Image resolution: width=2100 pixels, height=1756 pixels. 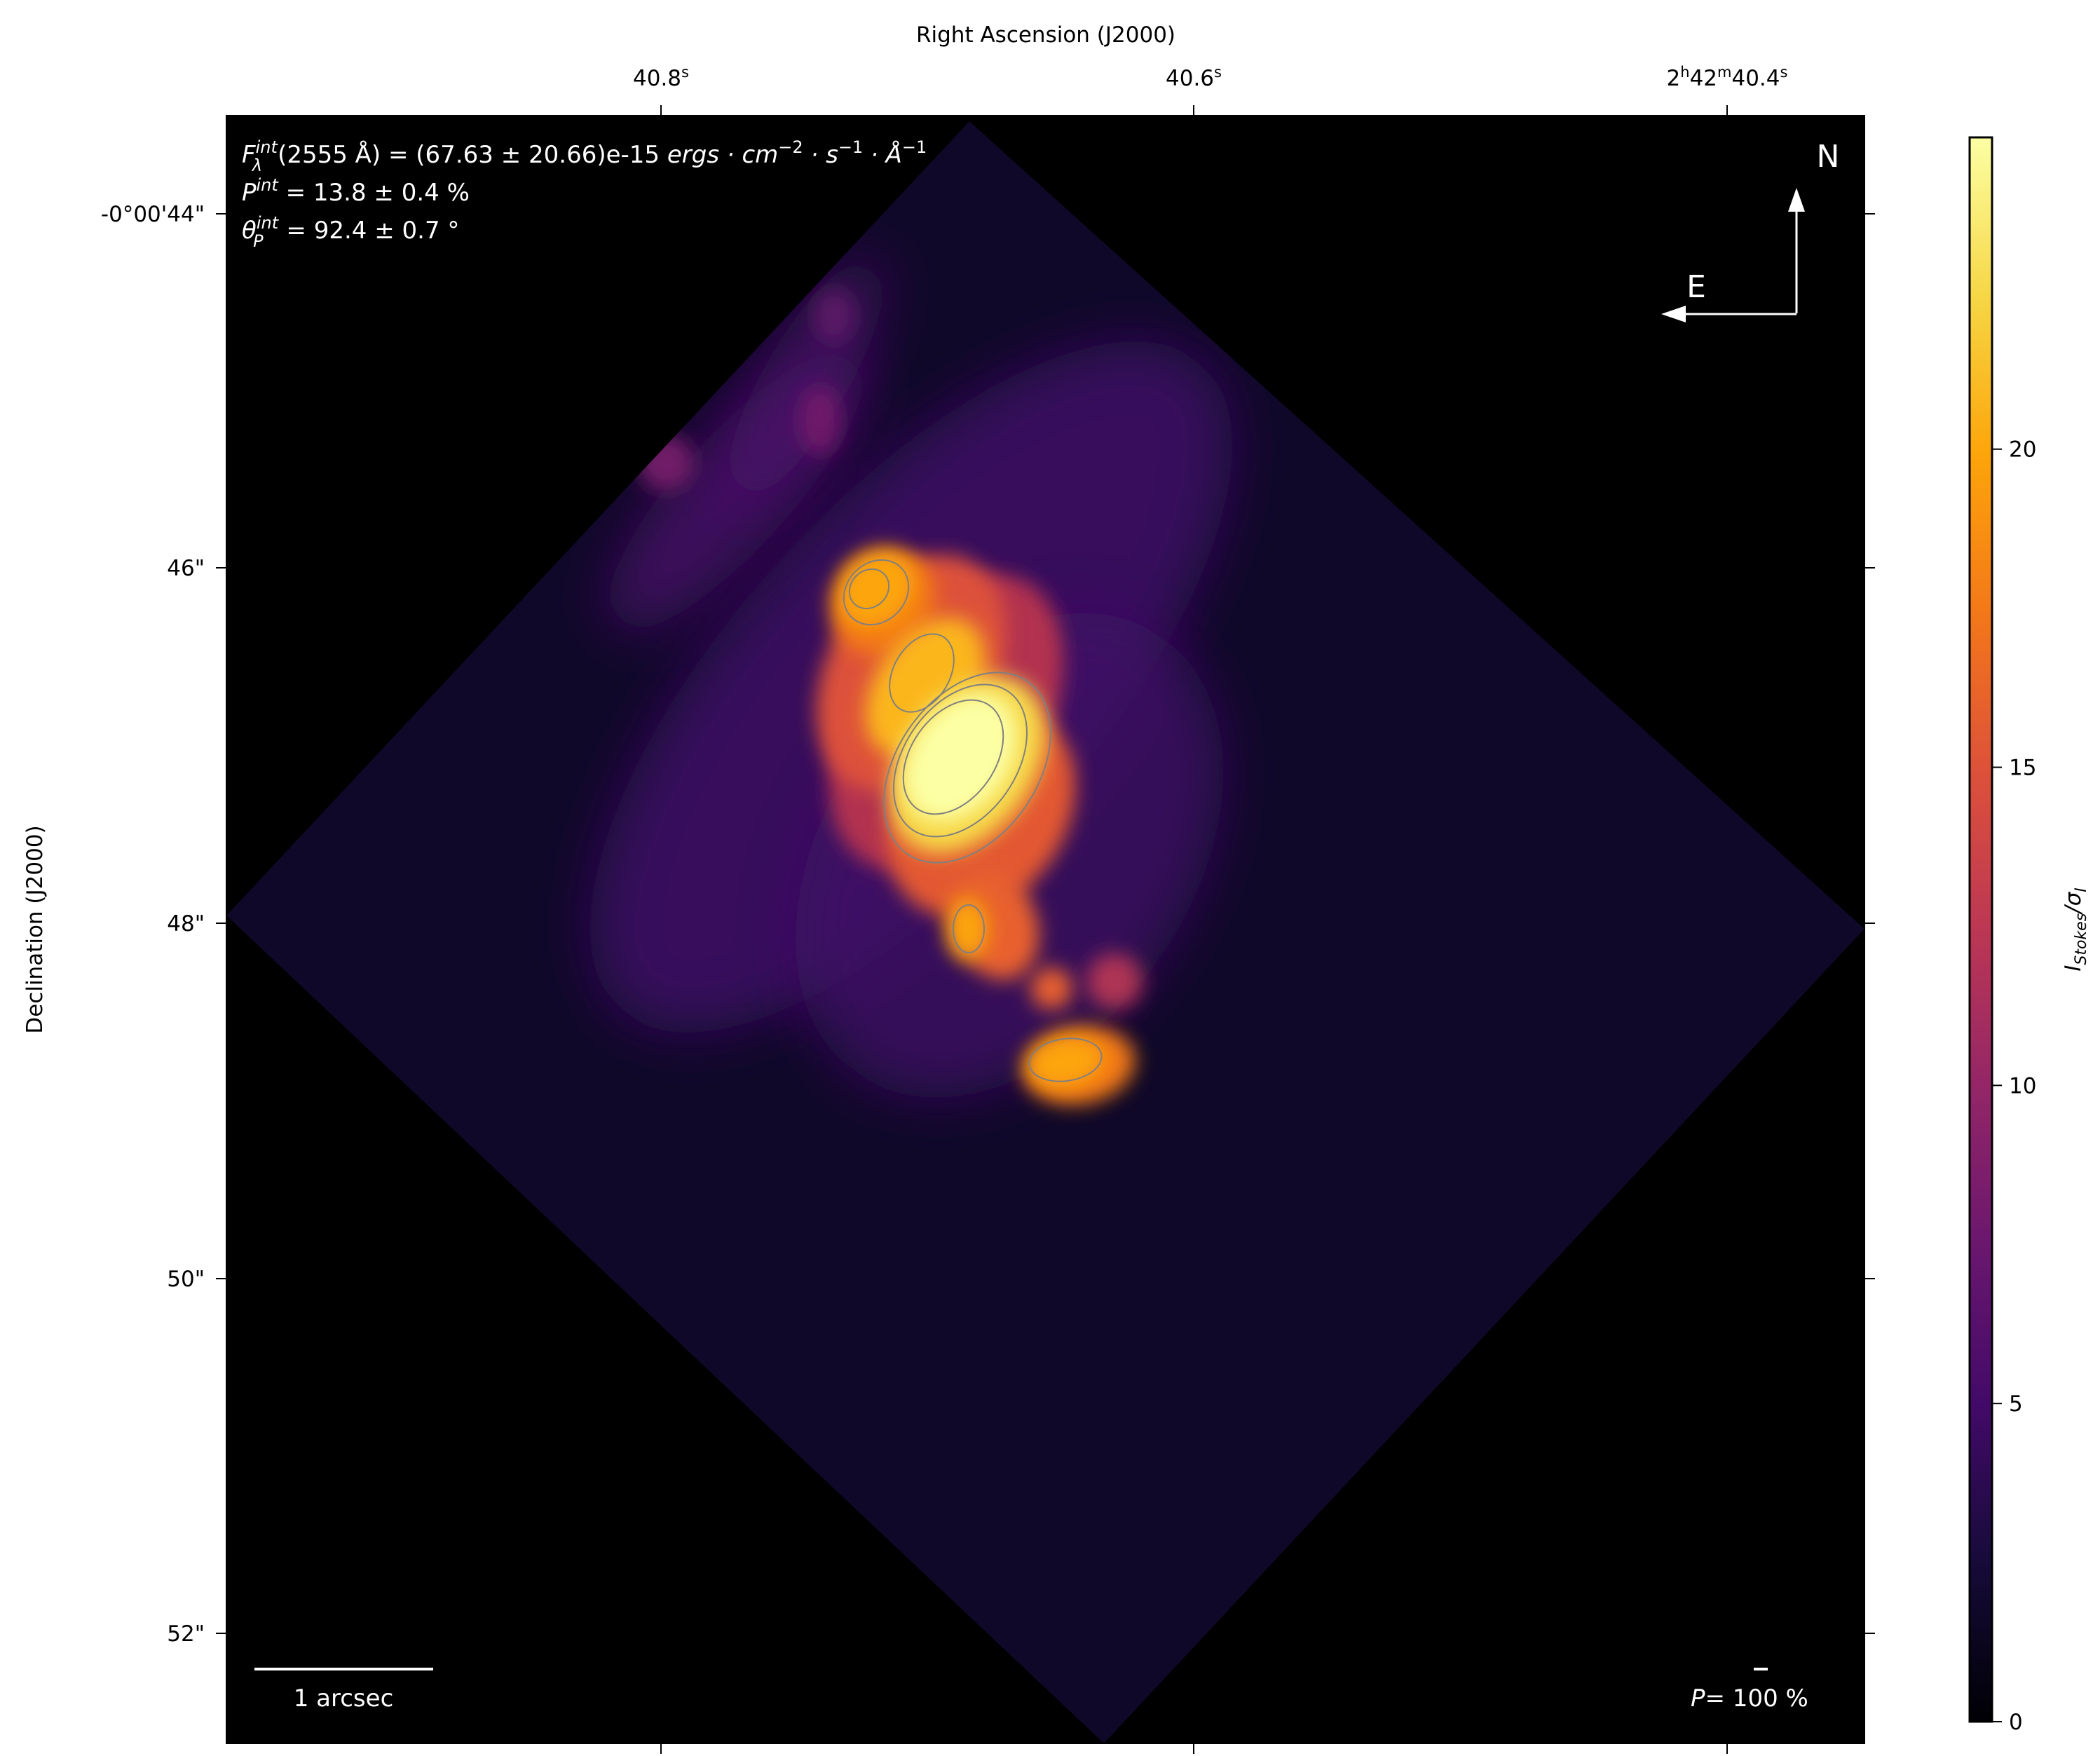 I want to click on colorbar-gradient, so click(x=1980, y=930).